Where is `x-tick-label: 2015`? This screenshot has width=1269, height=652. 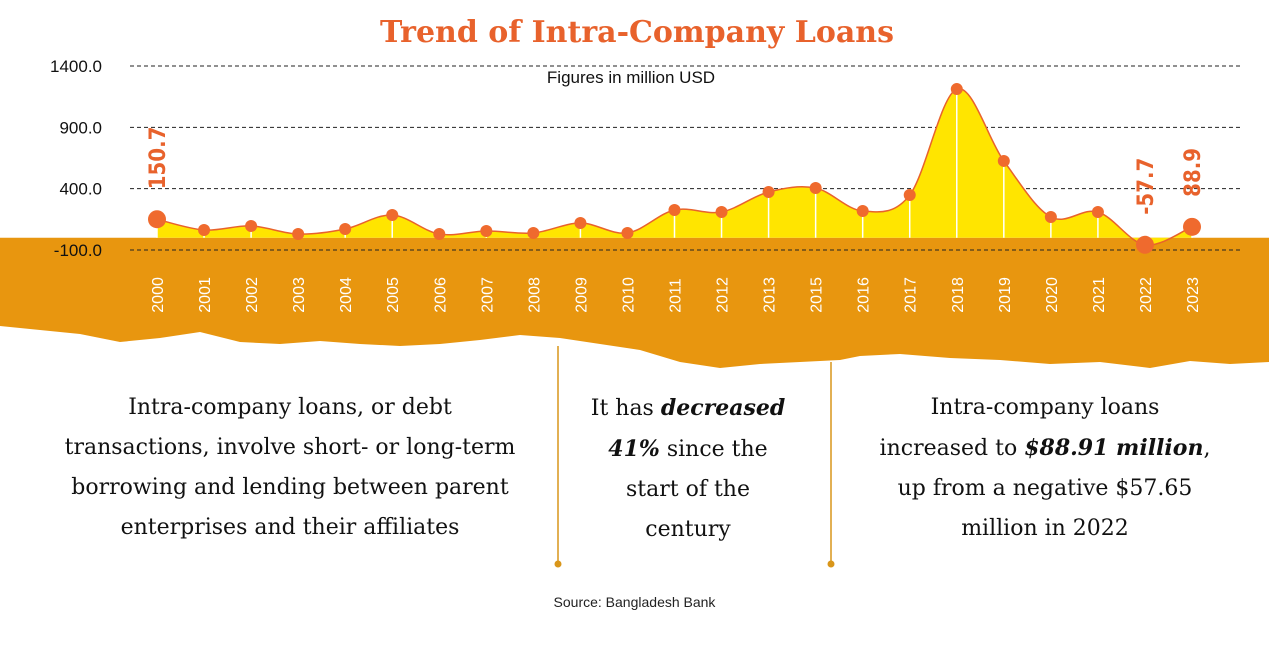 x-tick-label: 2015 is located at coordinates (817, 295).